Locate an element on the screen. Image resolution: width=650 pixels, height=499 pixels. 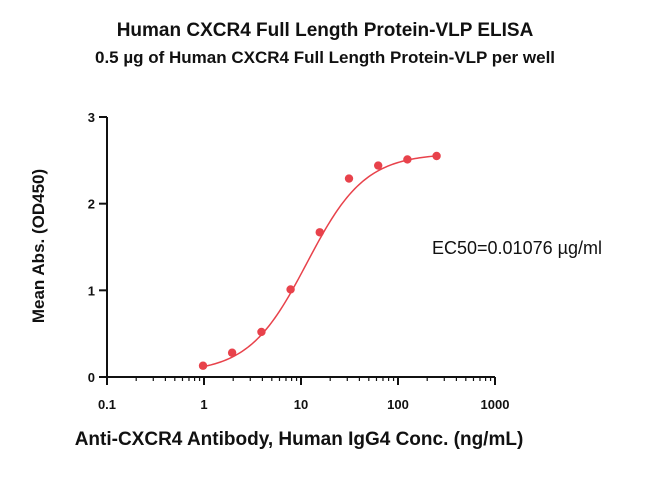
x-tick-label: 1 is located at coordinates (203, 404).